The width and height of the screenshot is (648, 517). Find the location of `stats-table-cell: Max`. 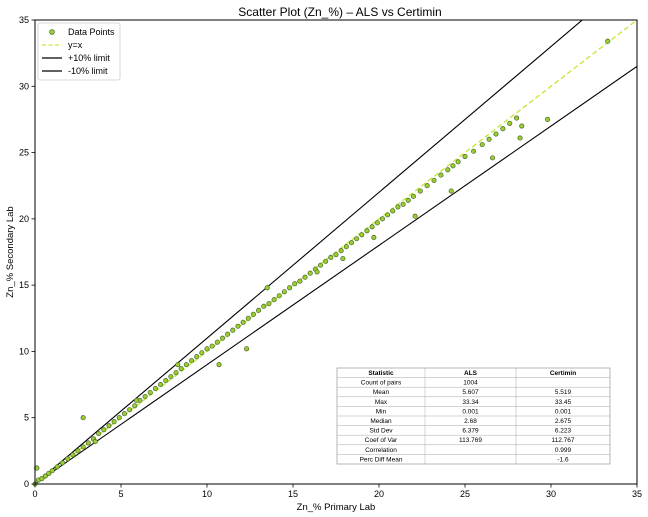

stats-table-cell: Max is located at coordinates (381, 402).